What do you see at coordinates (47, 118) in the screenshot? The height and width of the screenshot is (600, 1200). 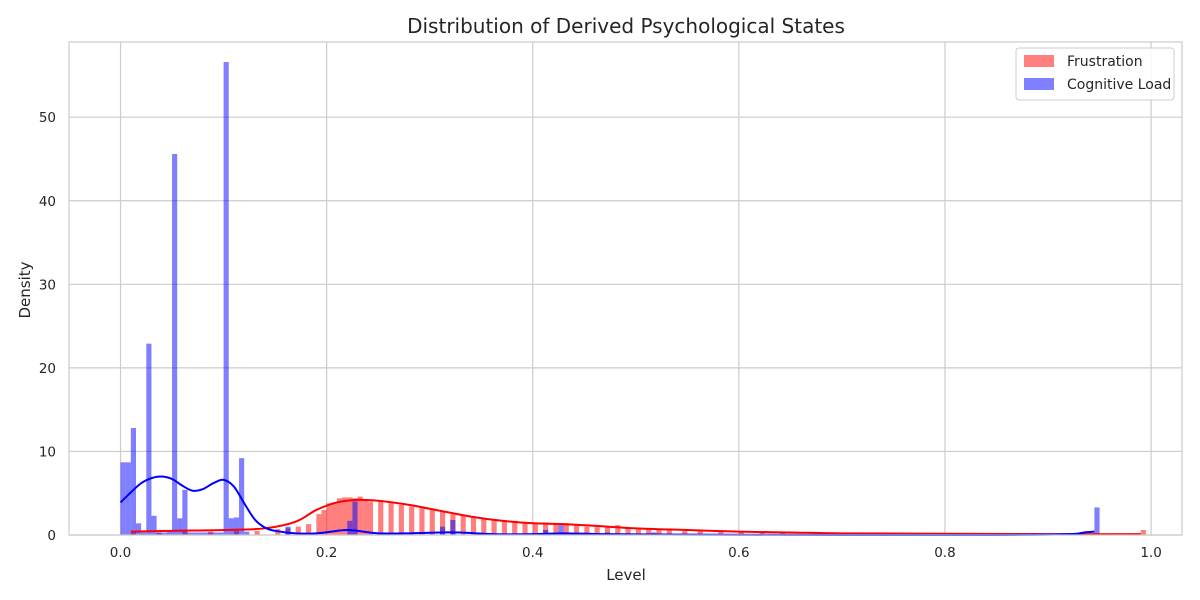 I see `y-tick-label: 50` at bounding box center [47, 118].